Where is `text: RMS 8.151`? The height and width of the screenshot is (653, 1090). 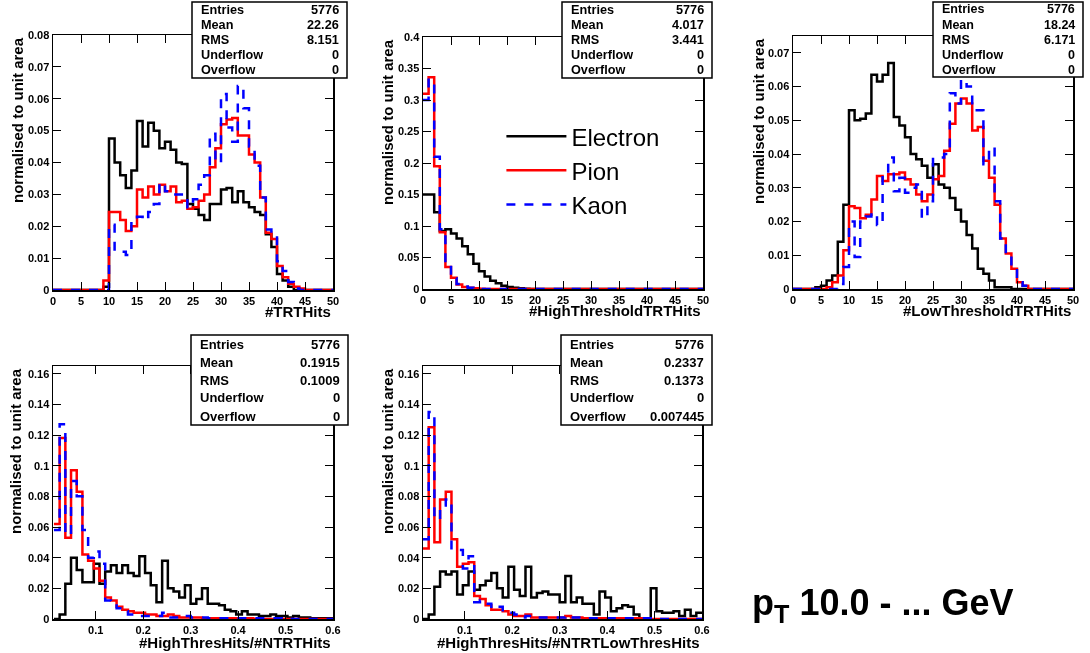 text: RMS 8.151 is located at coordinates (270, 40).